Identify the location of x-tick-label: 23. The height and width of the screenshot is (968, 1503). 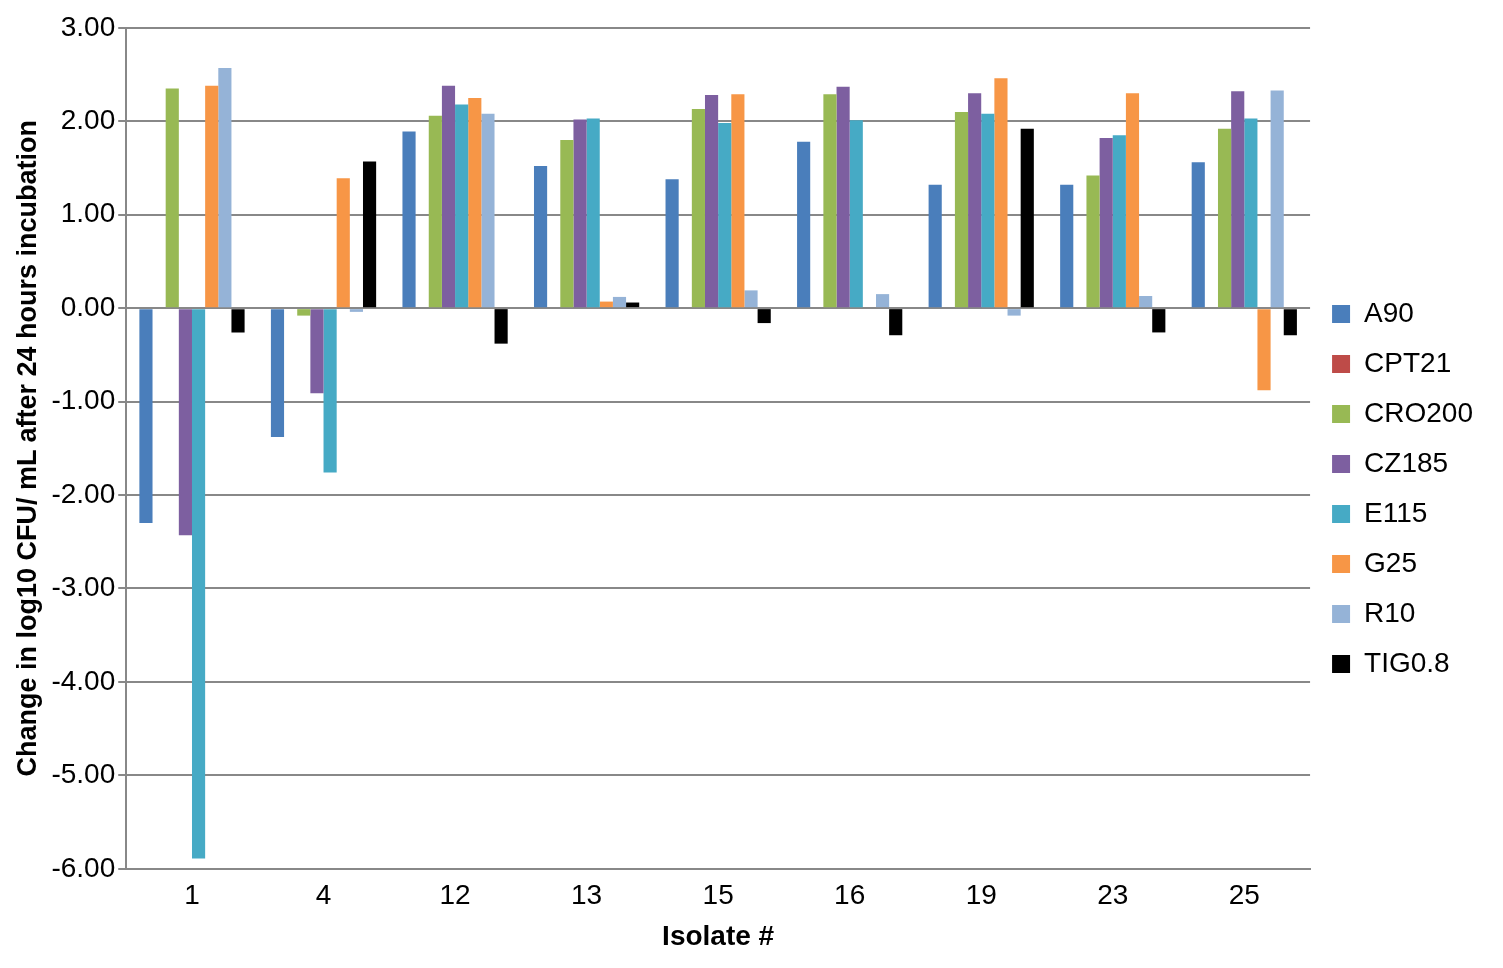
(1113, 895).